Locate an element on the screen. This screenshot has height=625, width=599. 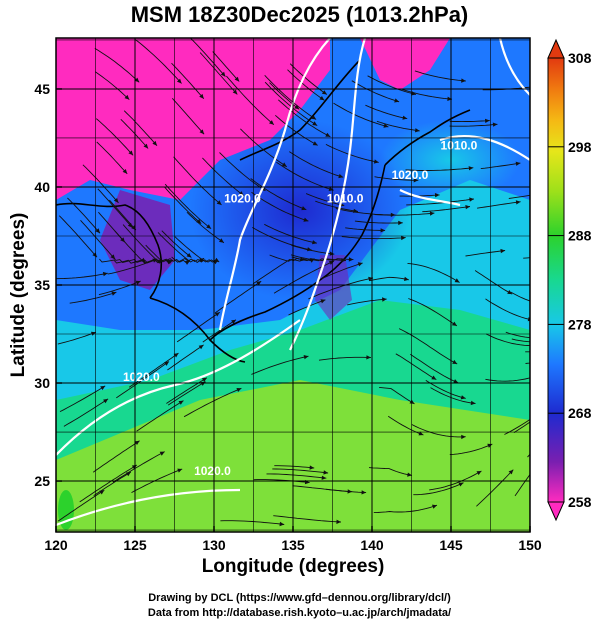
isobar-1010-east is located at coordinates (484, 148).